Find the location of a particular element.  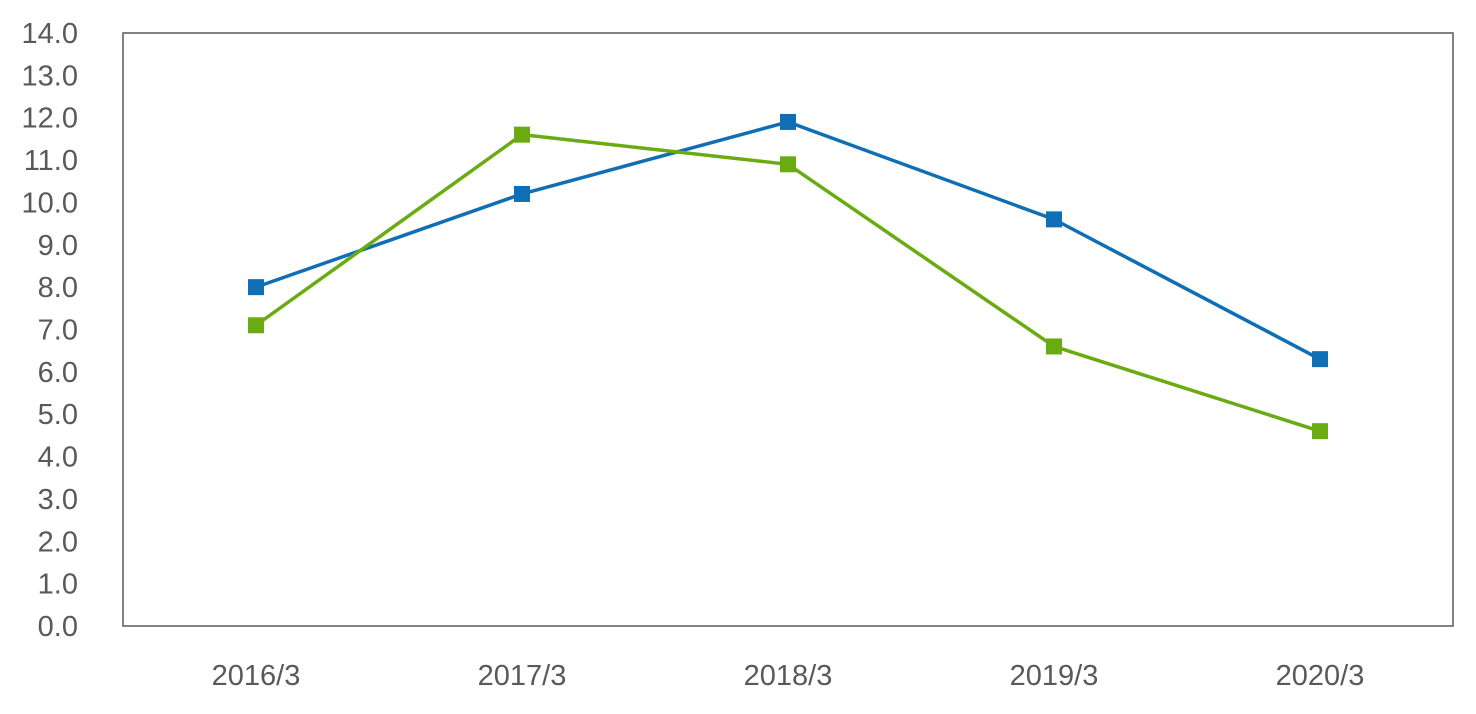

y-tick-label: 0.0 is located at coordinates (58, 627).